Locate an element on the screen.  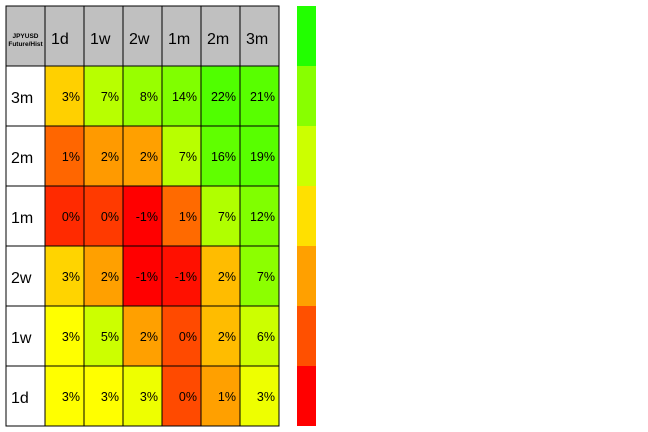
cell-value: 19% is located at coordinates (262, 157).